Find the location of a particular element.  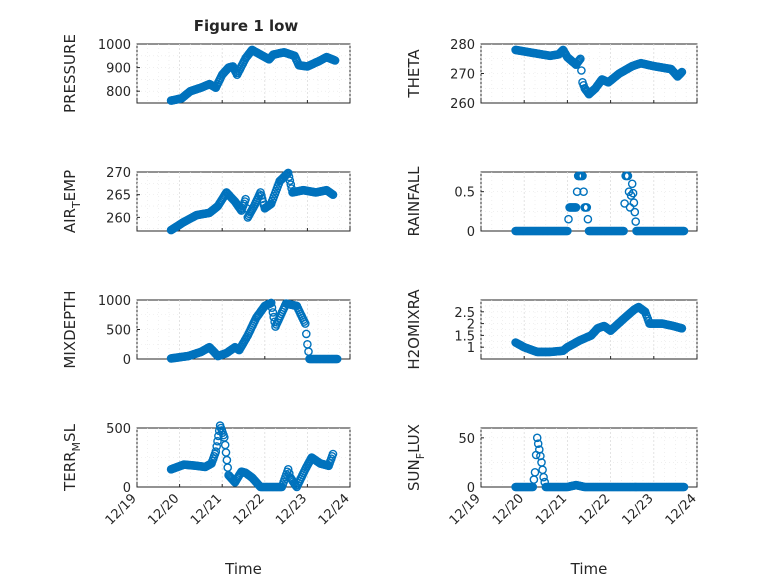

y-tick-label: 0.5 is located at coordinates (464, 193).